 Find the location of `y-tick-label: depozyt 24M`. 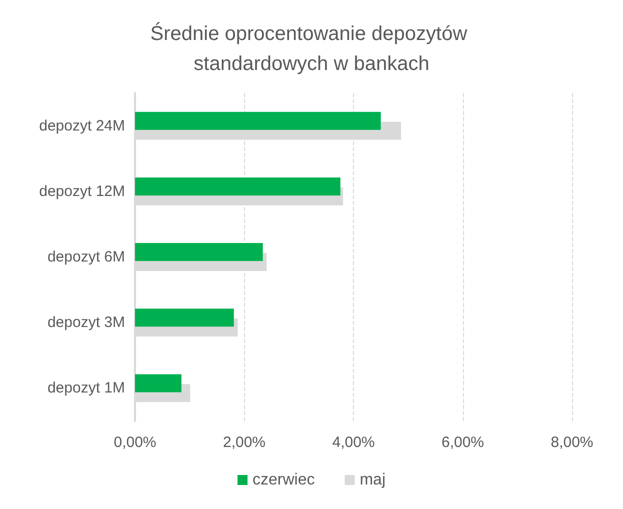

y-tick-label: depozyt 24M is located at coordinates (82, 125).